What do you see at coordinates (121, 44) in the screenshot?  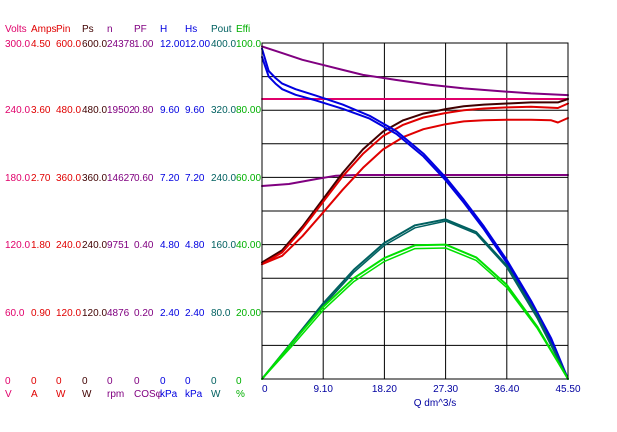 I see `axis-tick-label: 24378` at bounding box center [121, 44].